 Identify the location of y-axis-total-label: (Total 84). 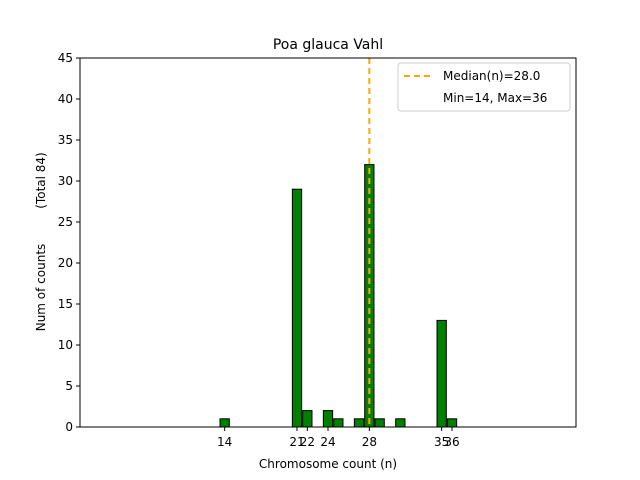
(41, 180).